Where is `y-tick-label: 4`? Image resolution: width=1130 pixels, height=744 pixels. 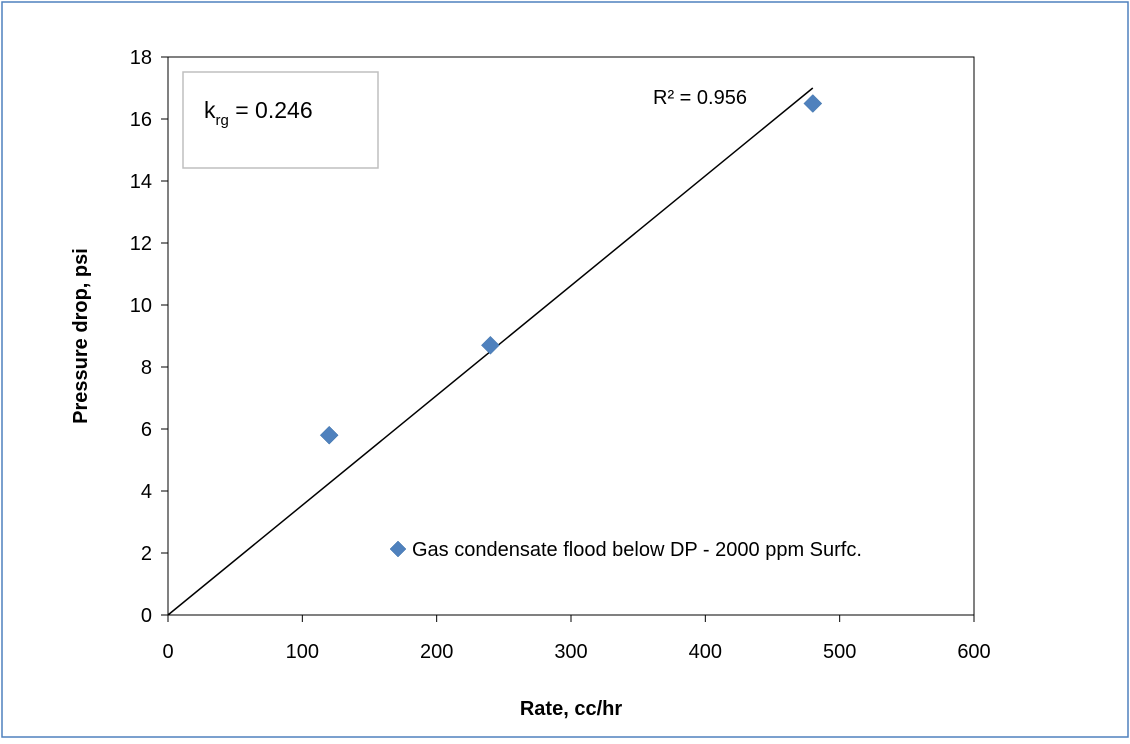 y-tick-label: 4 is located at coordinates (146, 492).